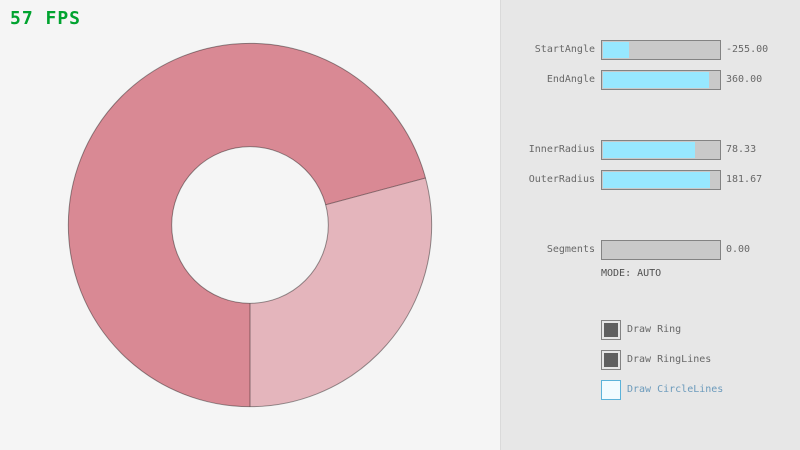 Image resolution: width=800 pixels, height=450 pixels. I want to click on draw-circlelines-row: Draw CircleLines, so click(650, 390).